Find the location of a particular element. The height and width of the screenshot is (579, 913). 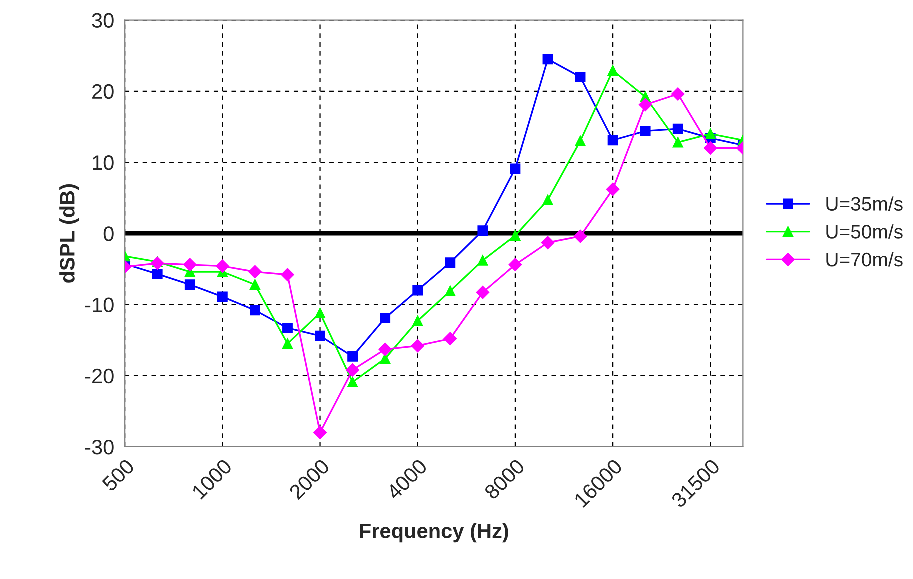

y-tick-label: -20 is located at coordinates (99, 376).